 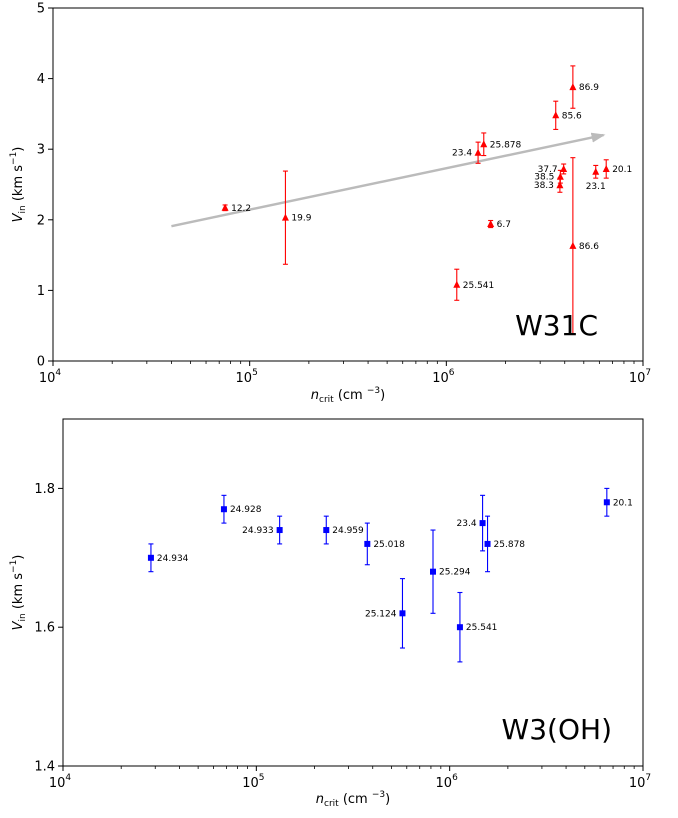 What do you see at coordinates (548, 170) in the screenshot?
I see `data-point-label: 37.7` at bounding box center [548, 170].